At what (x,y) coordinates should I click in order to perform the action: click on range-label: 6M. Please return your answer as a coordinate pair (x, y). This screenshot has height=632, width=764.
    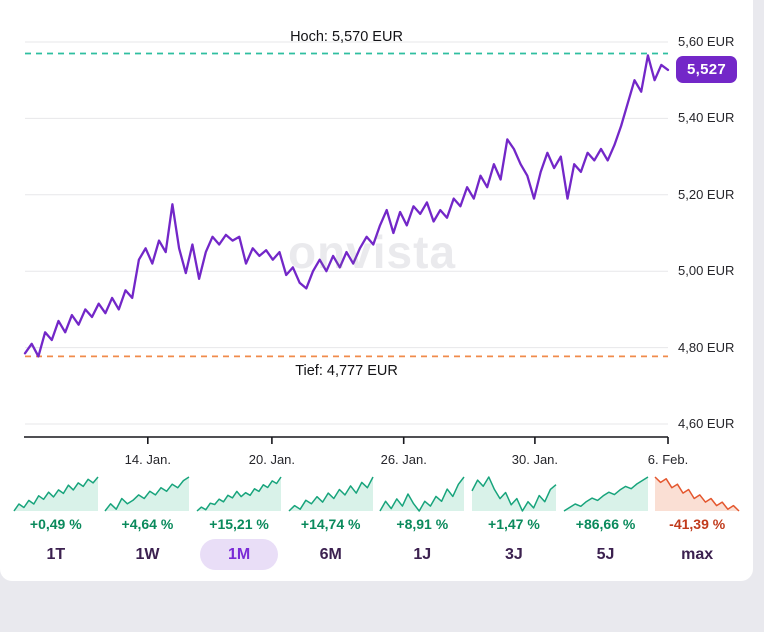
    Looking at the image, I should click on (330, 554).